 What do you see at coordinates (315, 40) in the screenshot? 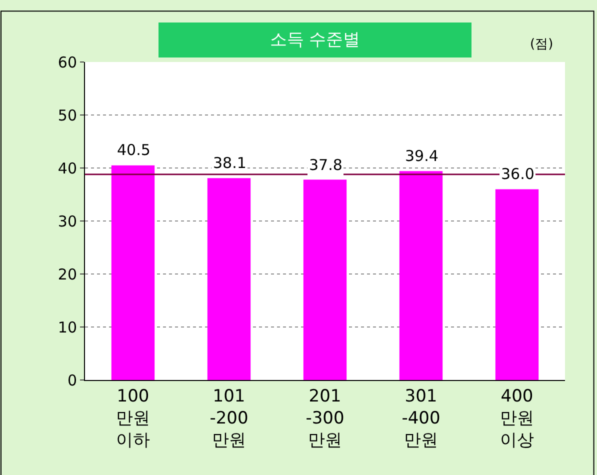
I see `chart-title: 소득 수준별` at bounding box center [315, 40].